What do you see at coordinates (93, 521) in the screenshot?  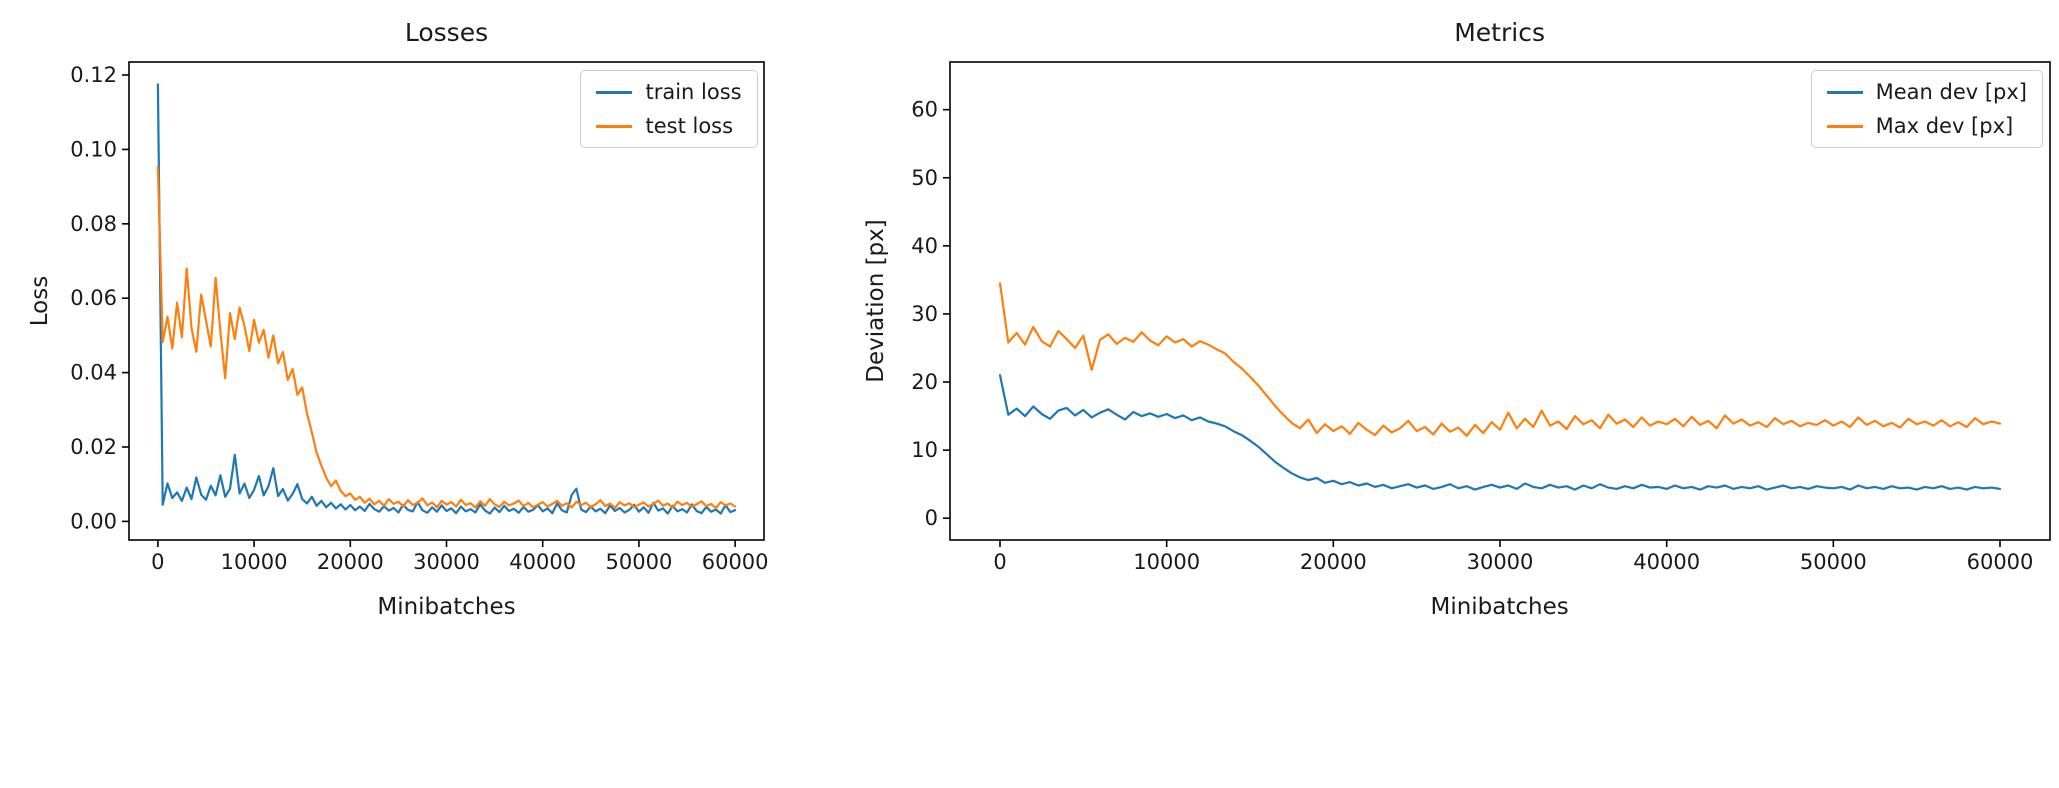 I see `y-tick-label: 0.00` at bounding box center [93, 521].